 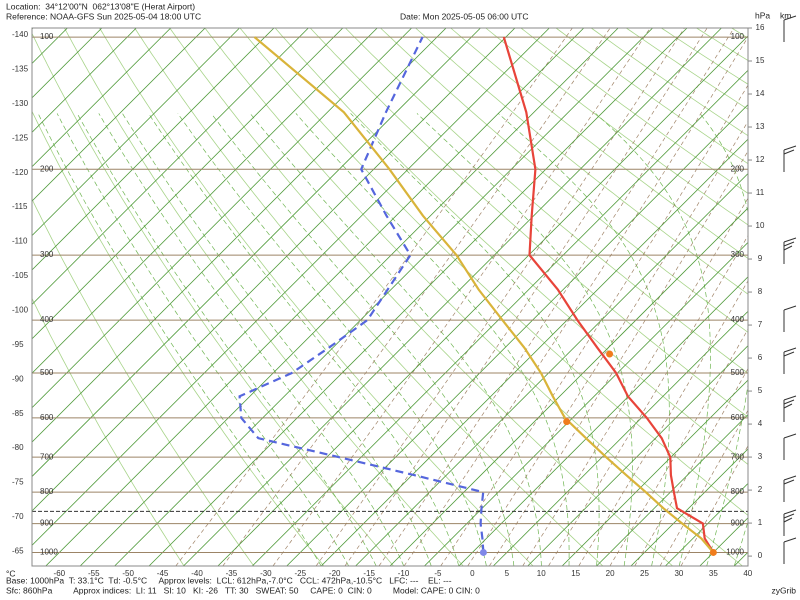 I want to click on x-tick-label: -45, so click(x=163, y=573).